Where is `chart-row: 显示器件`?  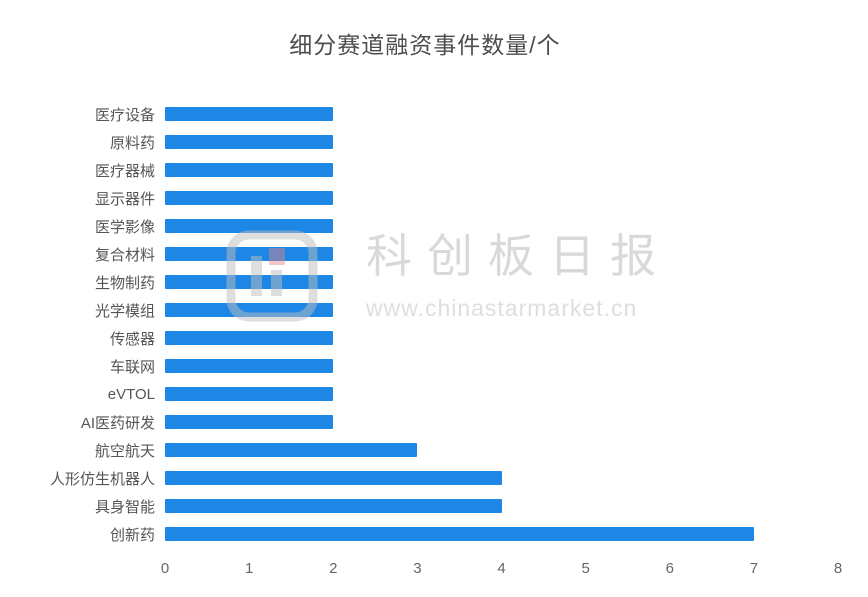 chart-row: 显示器件 is located at coordinates (429, 198).